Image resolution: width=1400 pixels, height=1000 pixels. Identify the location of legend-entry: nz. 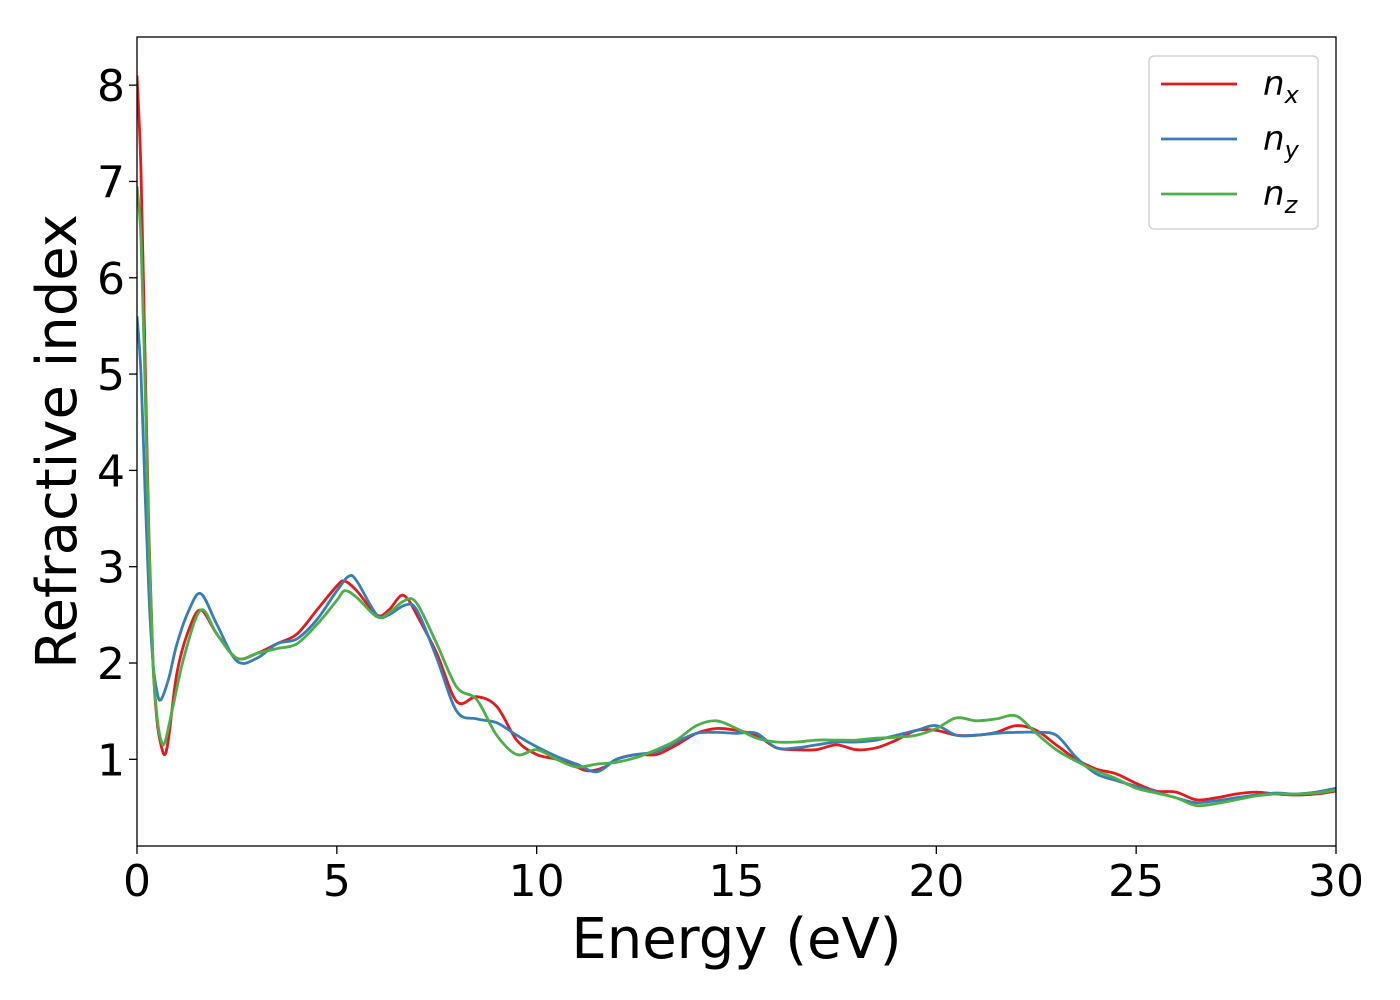
(1230, 196).